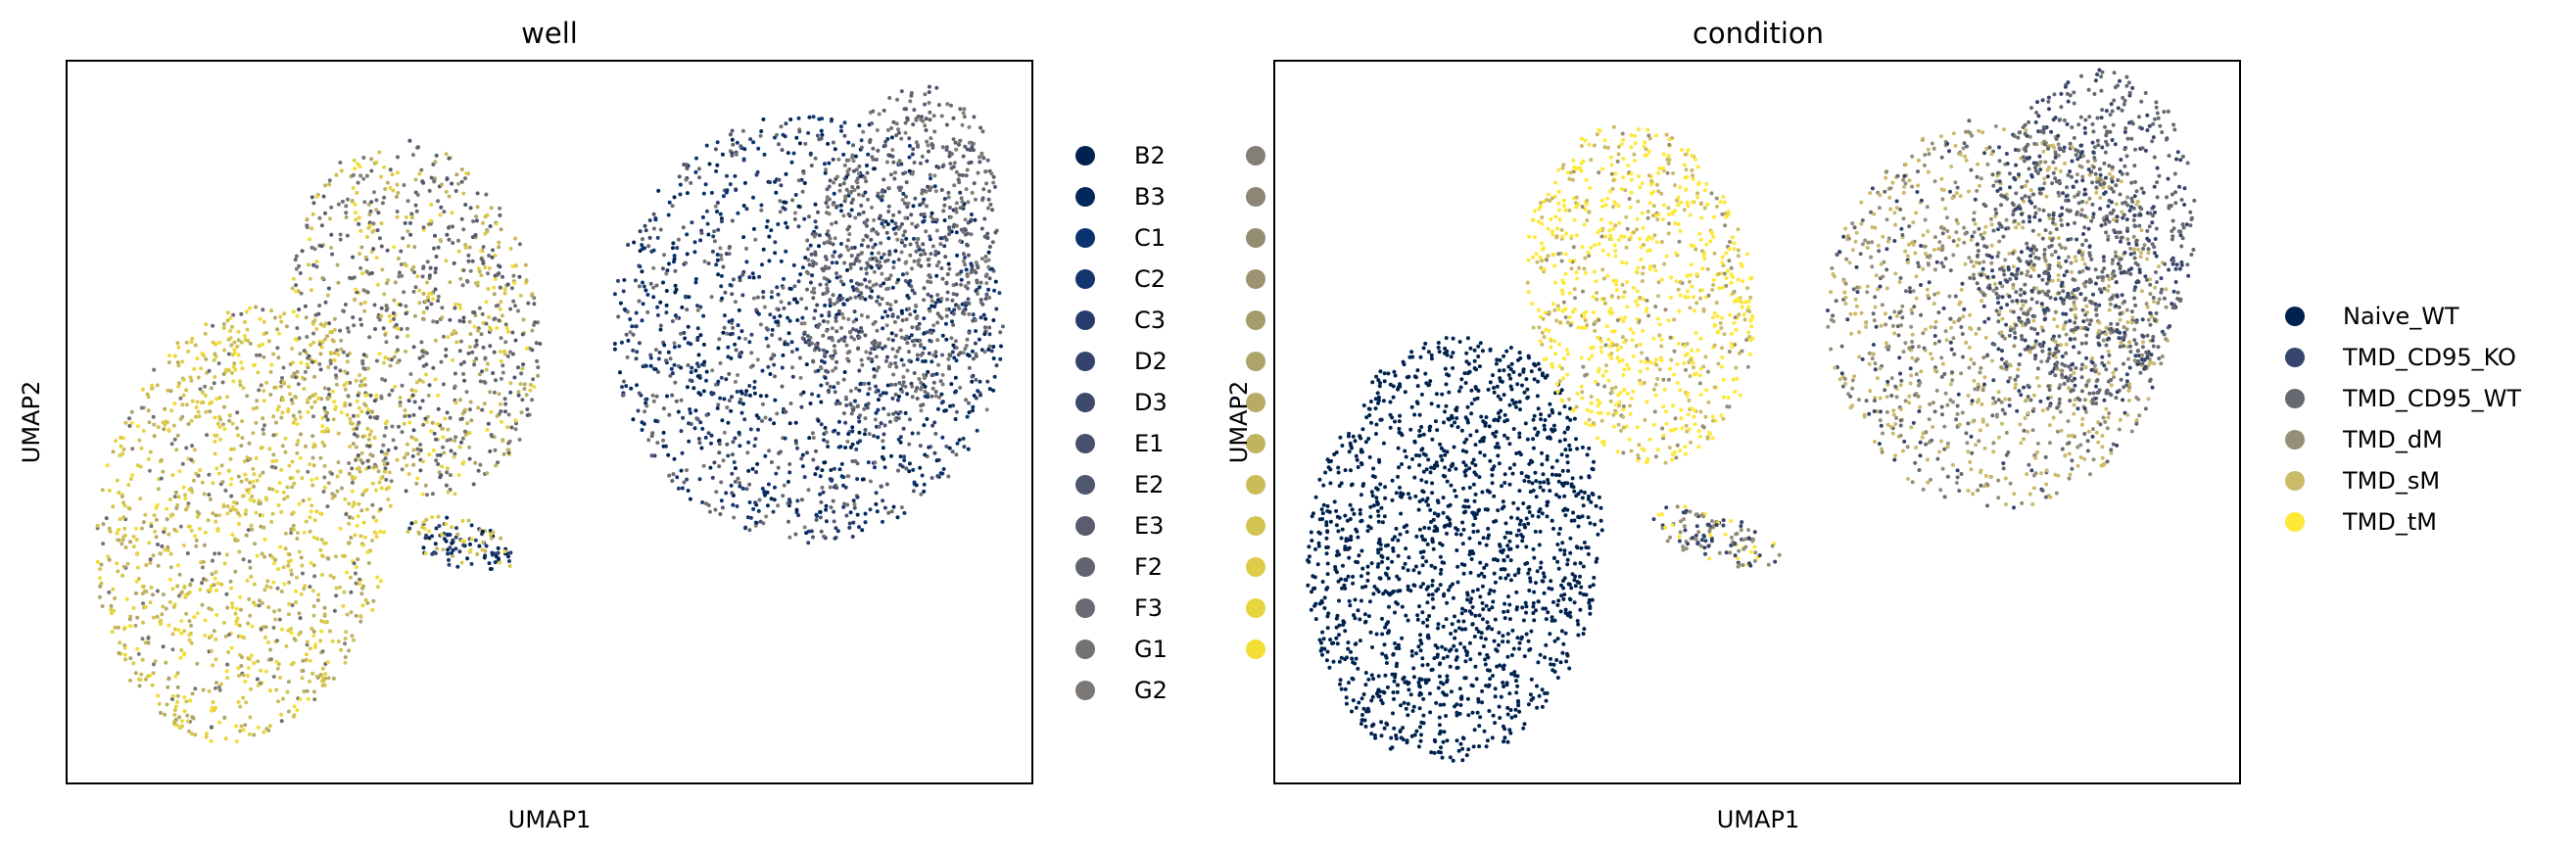 The image size is (2576, 852). Describe the element at coordinates (1085, 197) in the screenshot. I see `legend-marker` at that location.